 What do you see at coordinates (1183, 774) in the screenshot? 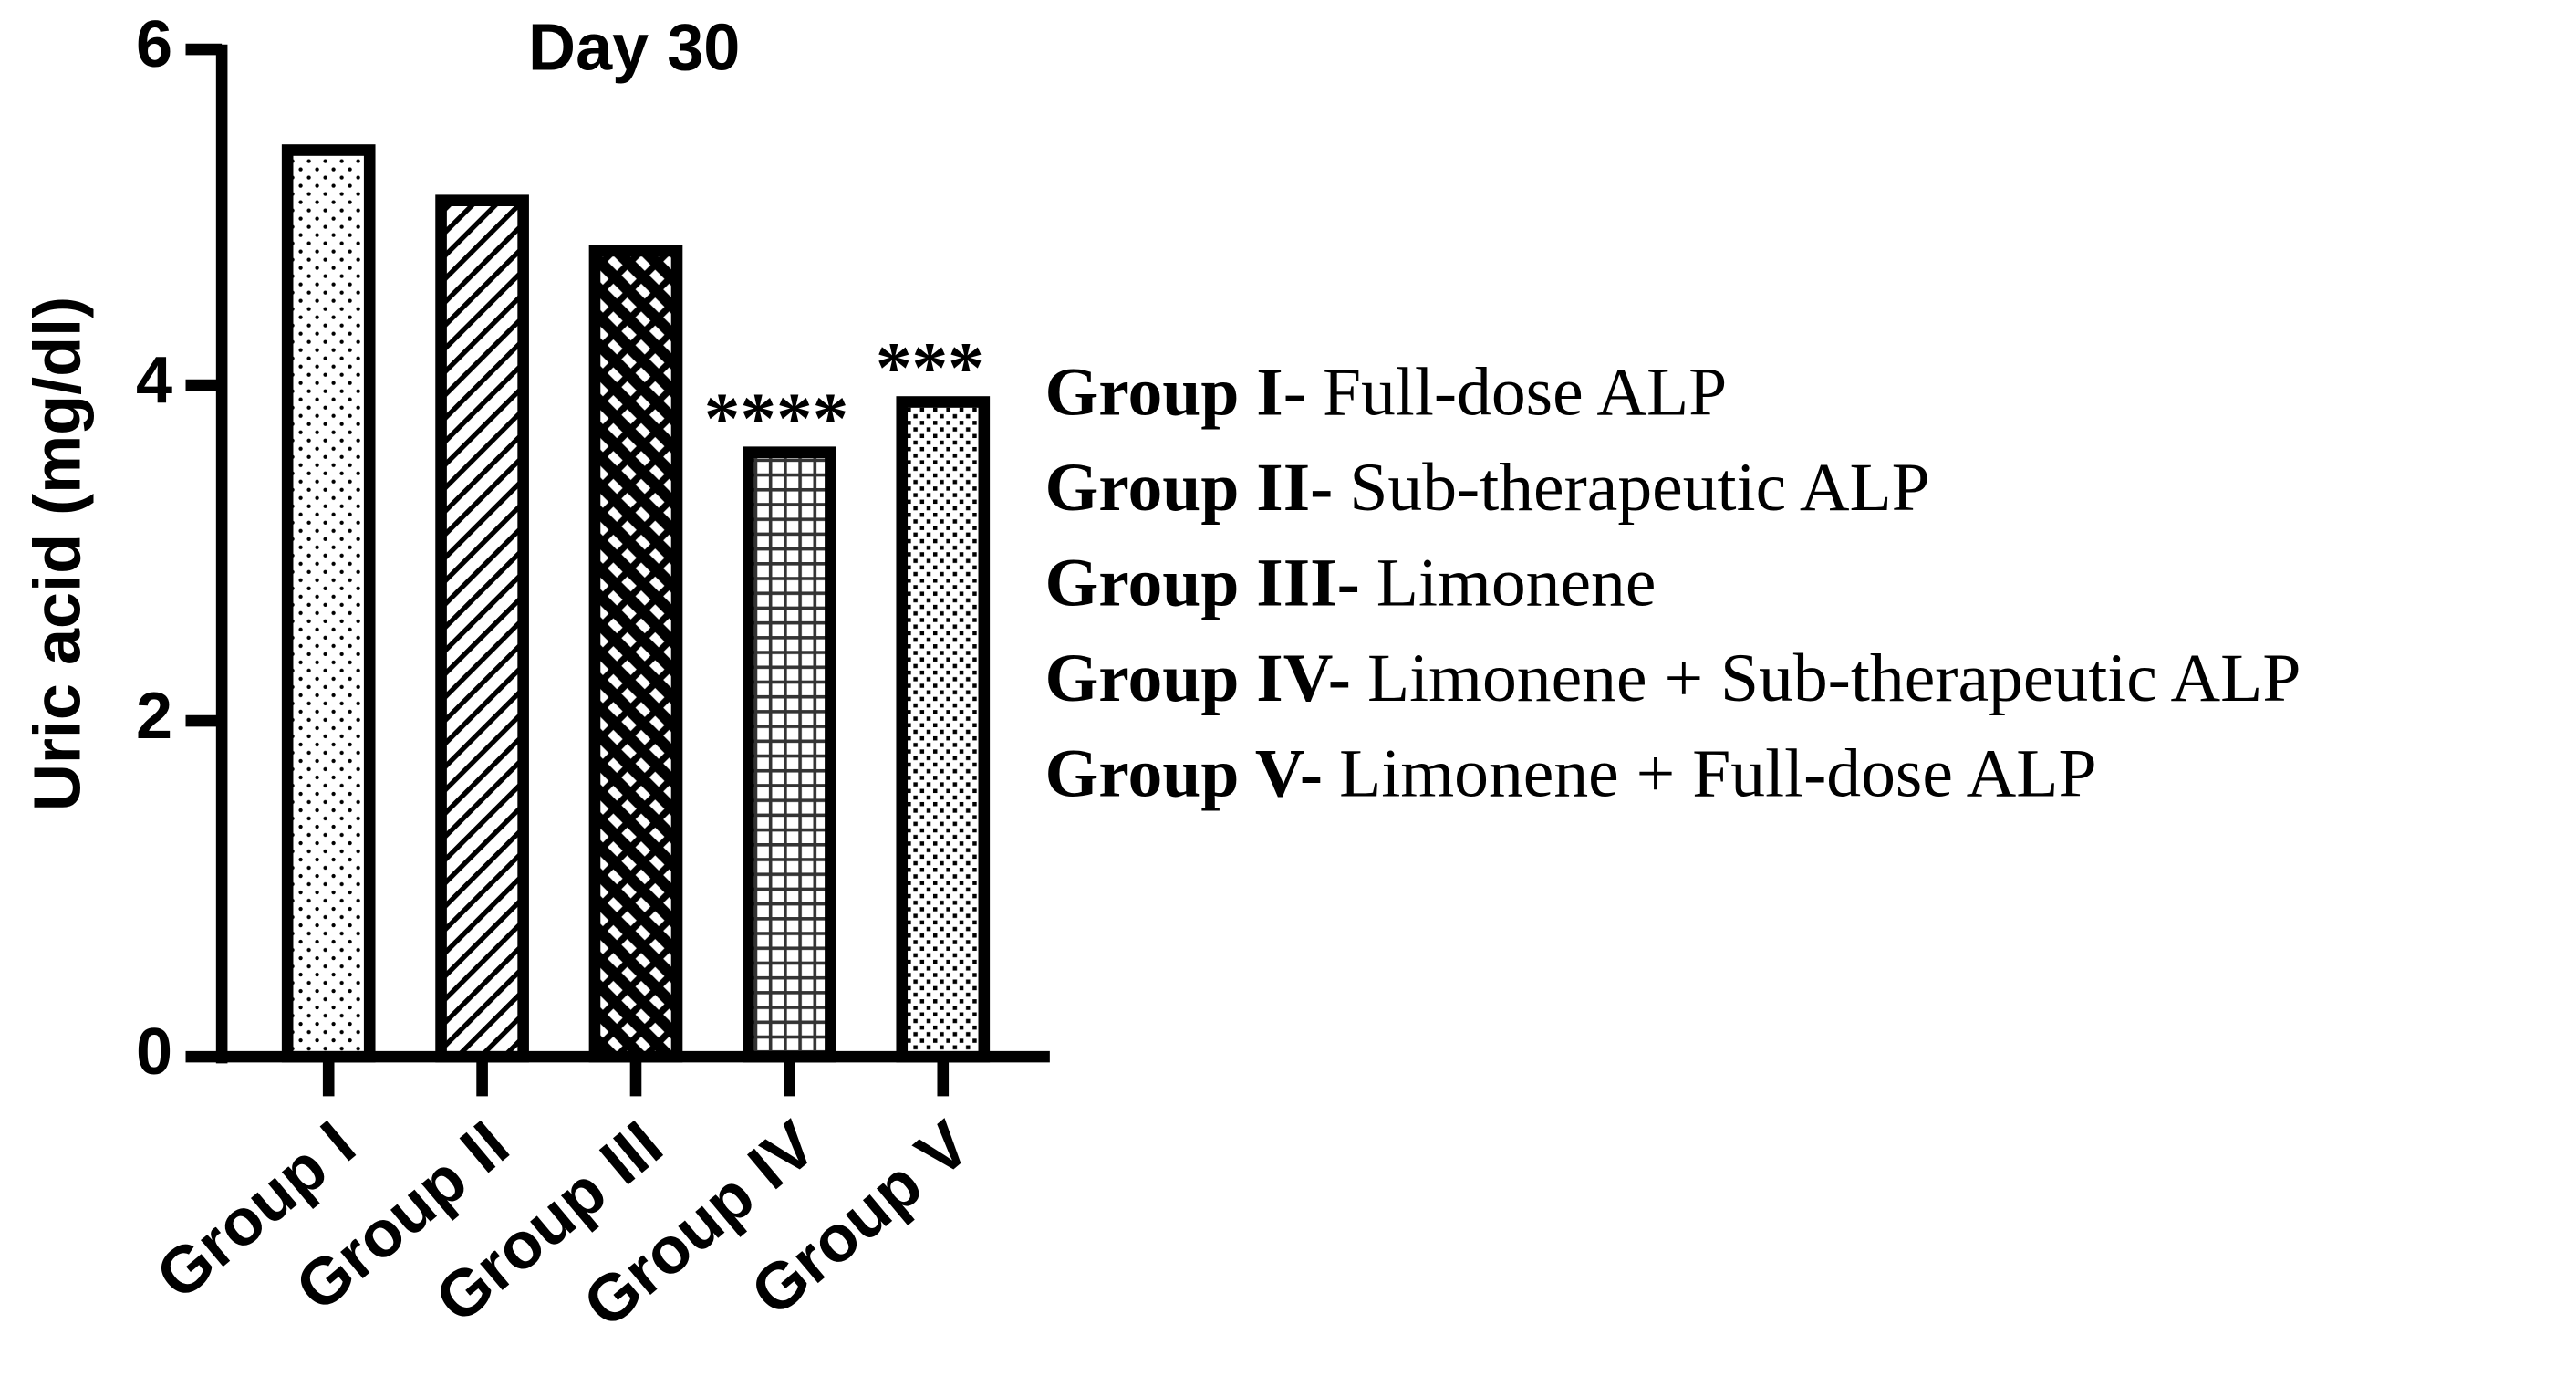
I see `legend-group: Group V-` at bounding box center [1183, 774].